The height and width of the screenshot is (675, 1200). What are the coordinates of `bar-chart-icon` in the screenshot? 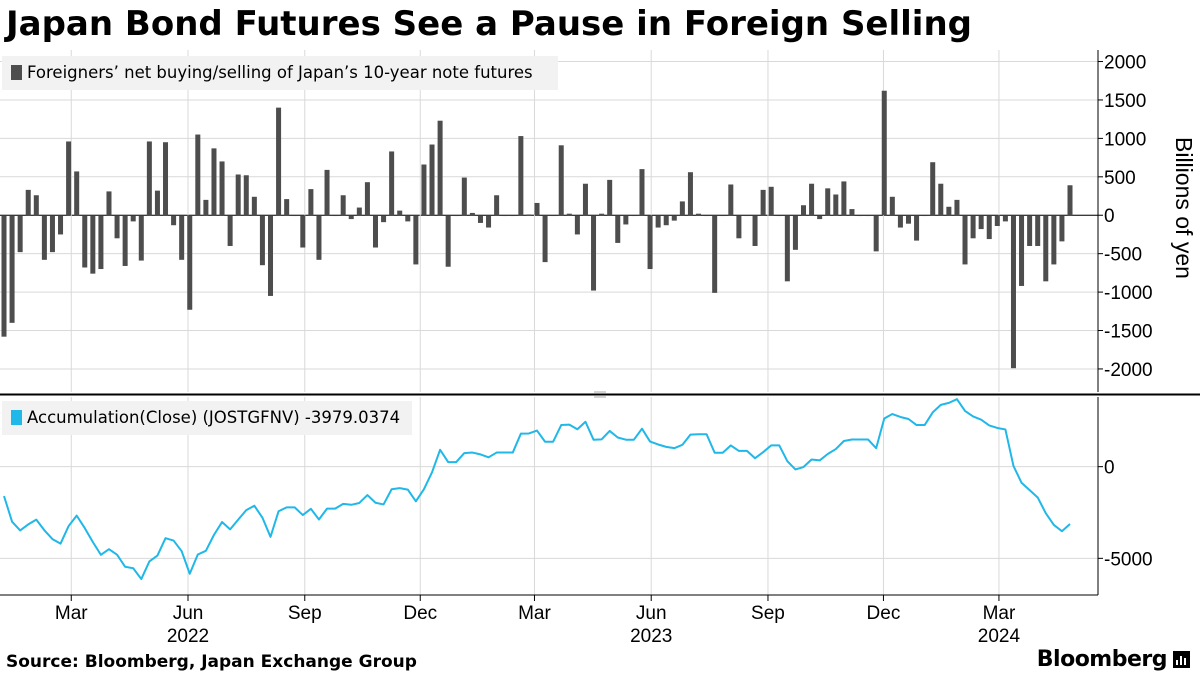 It's located at (1181, 659).